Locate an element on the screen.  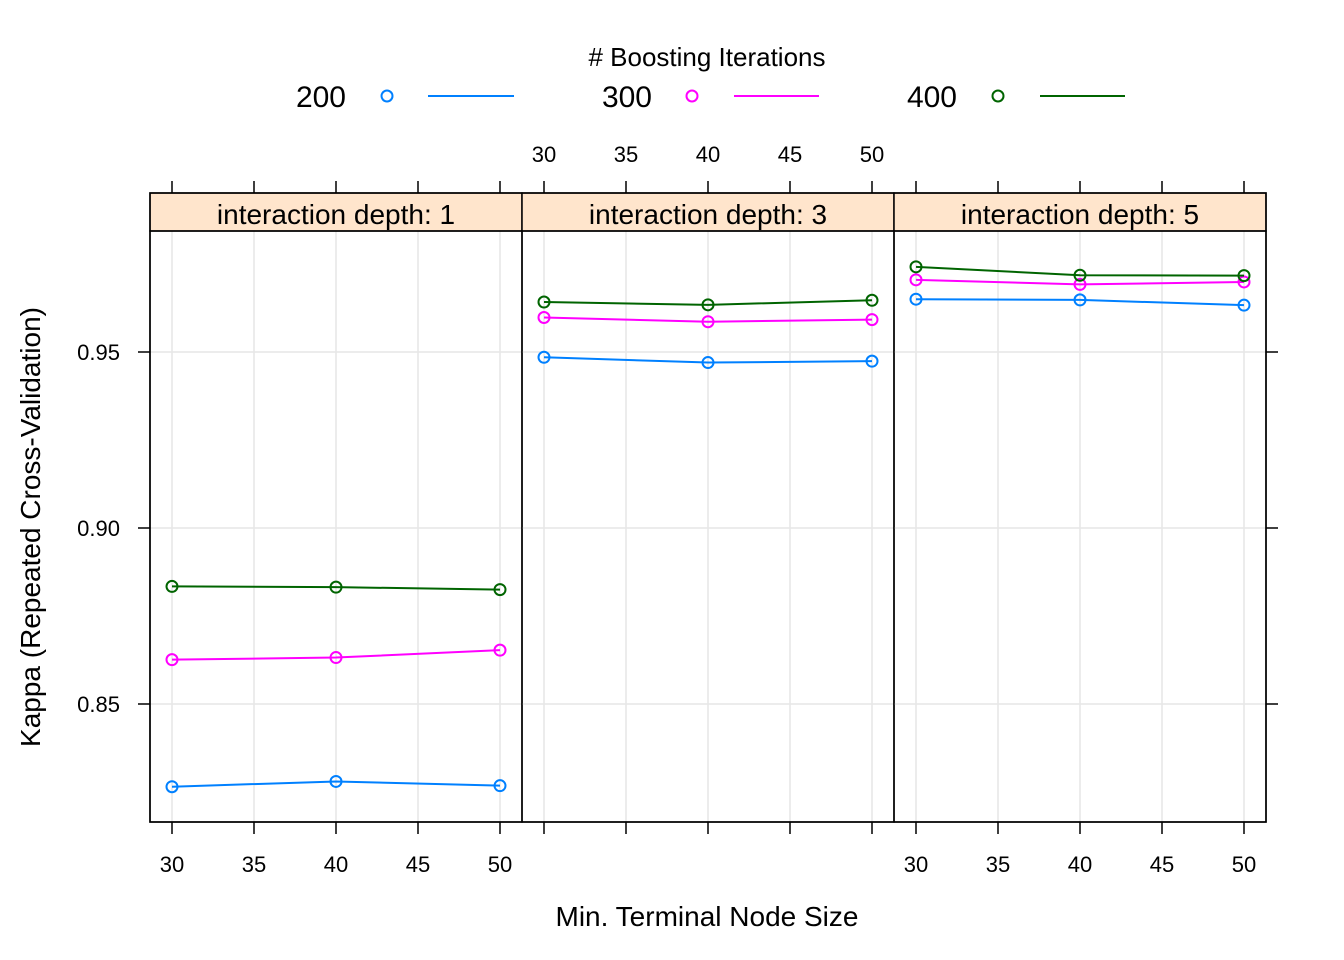
legend-label-400: 400 is located at coordinates (932, 97).